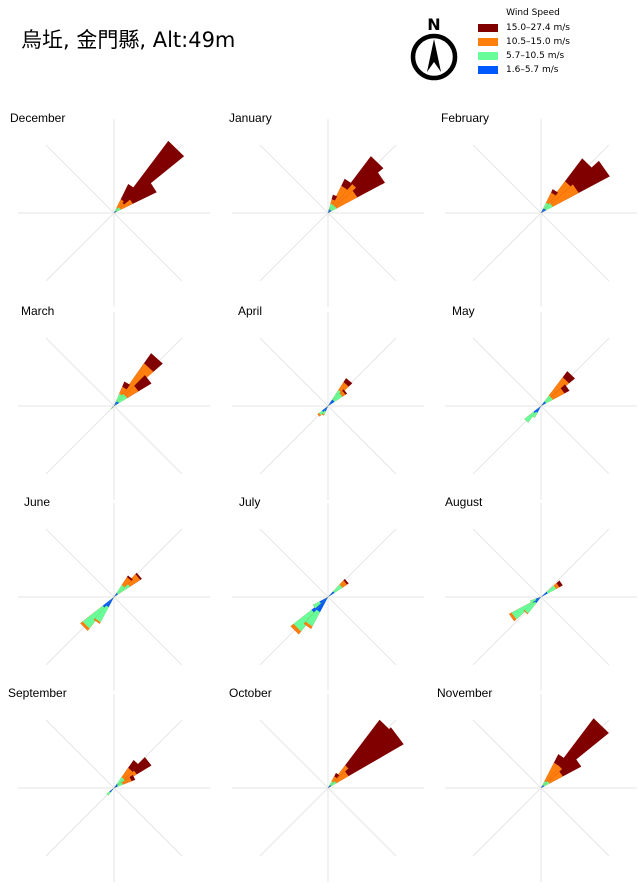  I want to click on month-label: June, so click(37, 502).